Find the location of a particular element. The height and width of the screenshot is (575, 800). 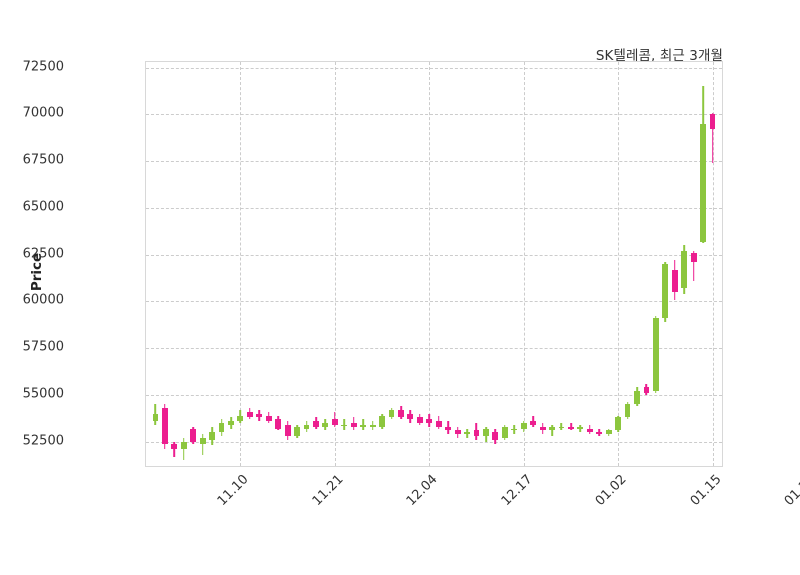

y-axis-tick-label: 60000 is located at coordinates (43, 300).